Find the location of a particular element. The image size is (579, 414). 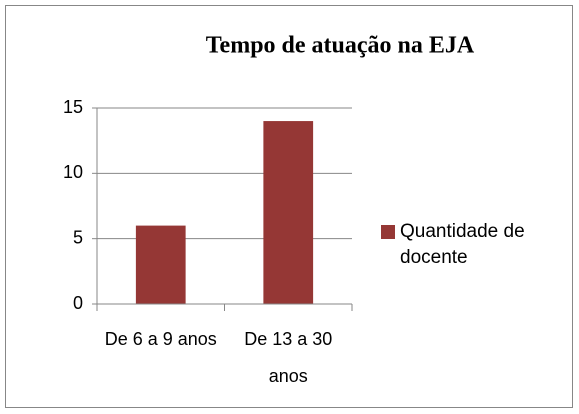

legend-swatch is located at coordinates (388, 232).